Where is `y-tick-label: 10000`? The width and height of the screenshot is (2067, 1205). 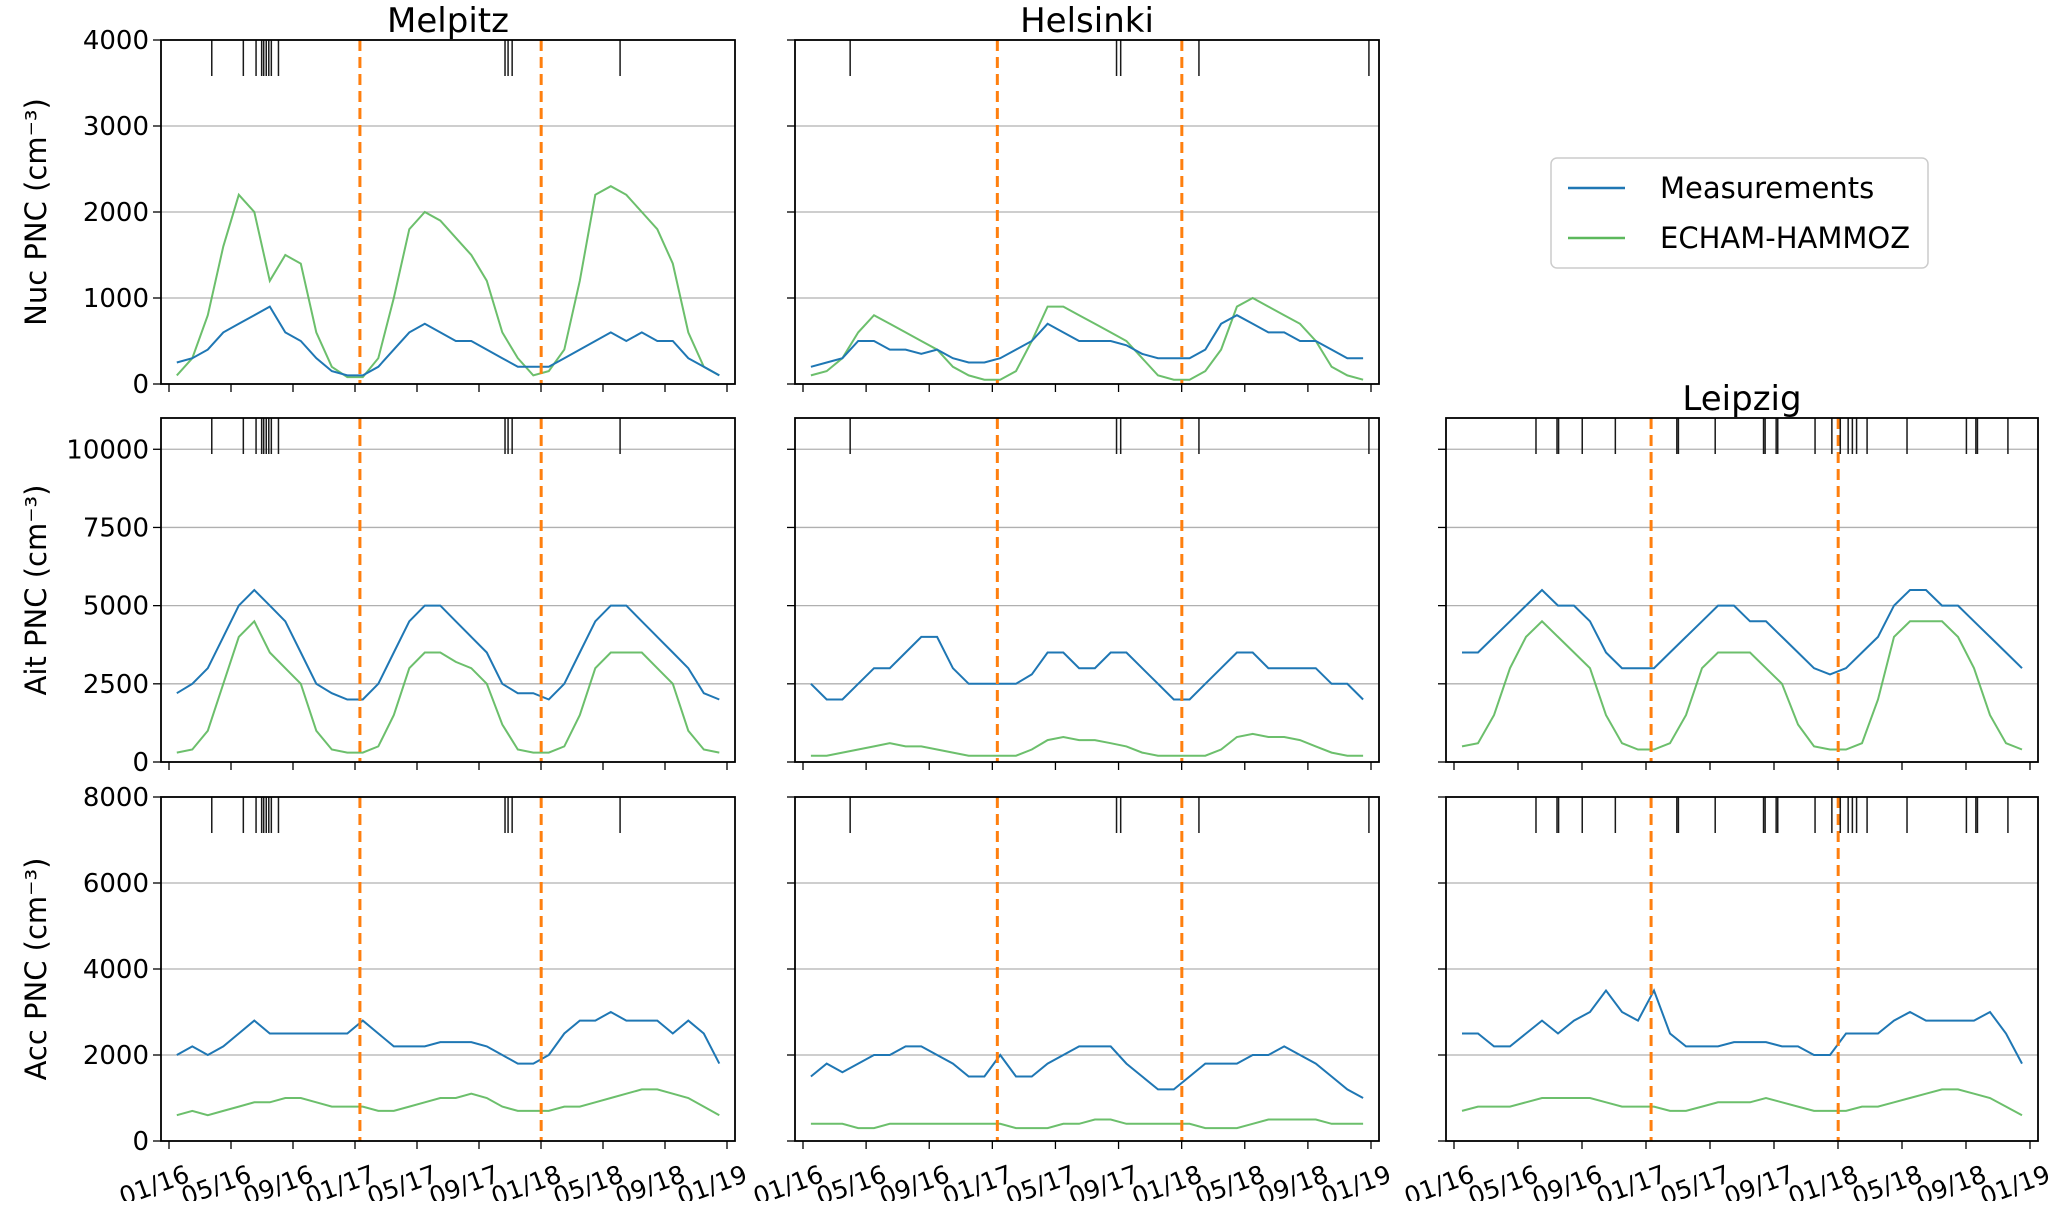 y-tick-label: 10000 is located at coordinates (107, 450).